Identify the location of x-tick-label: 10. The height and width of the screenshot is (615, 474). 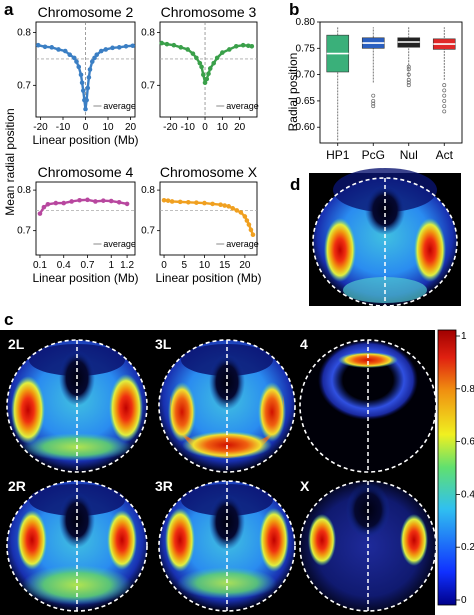
(205, 265).